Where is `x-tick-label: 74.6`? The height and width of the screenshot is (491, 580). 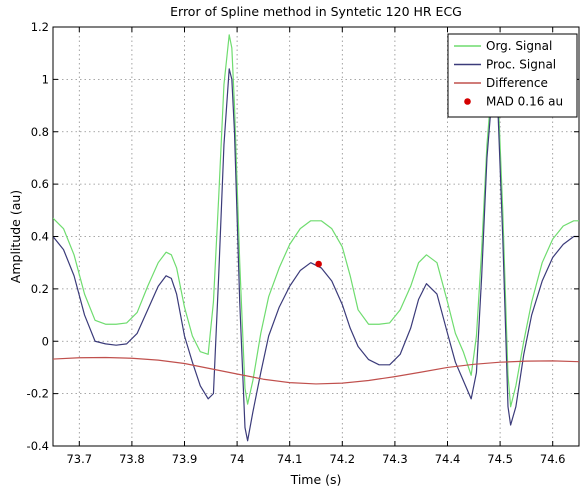
x-tick-label: 74.6 is located at coordinates (553, 459).